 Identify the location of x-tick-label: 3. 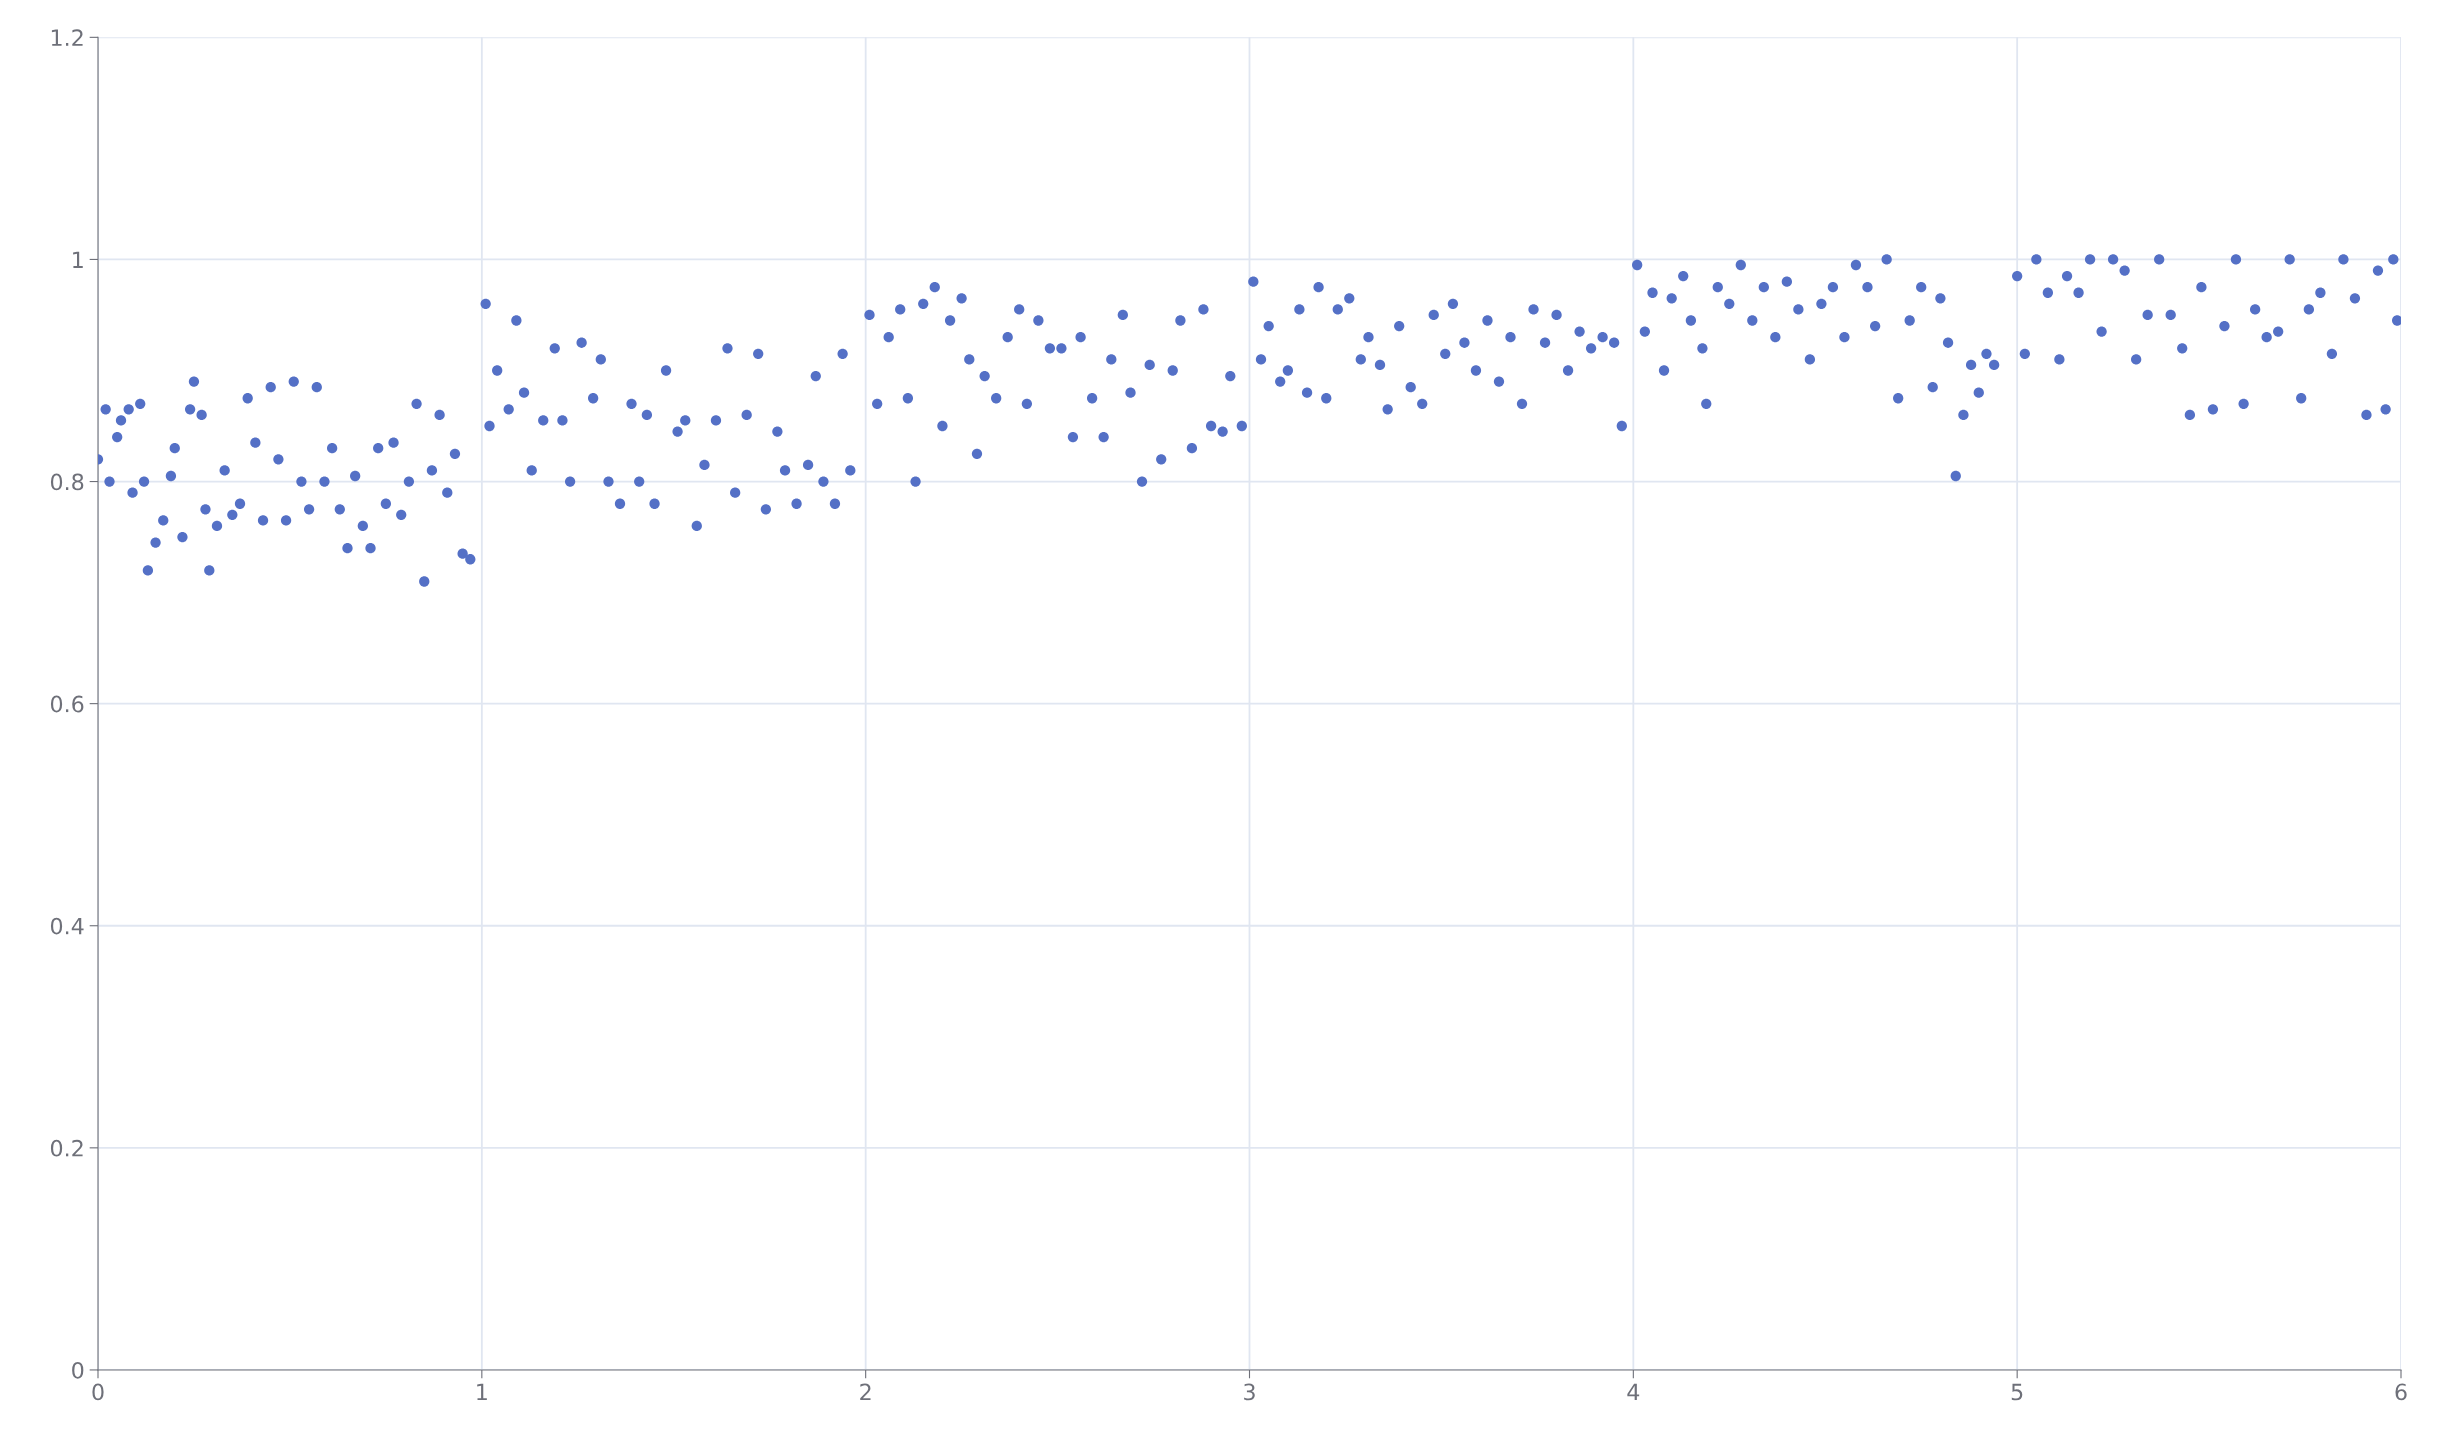
(1249, 1392).